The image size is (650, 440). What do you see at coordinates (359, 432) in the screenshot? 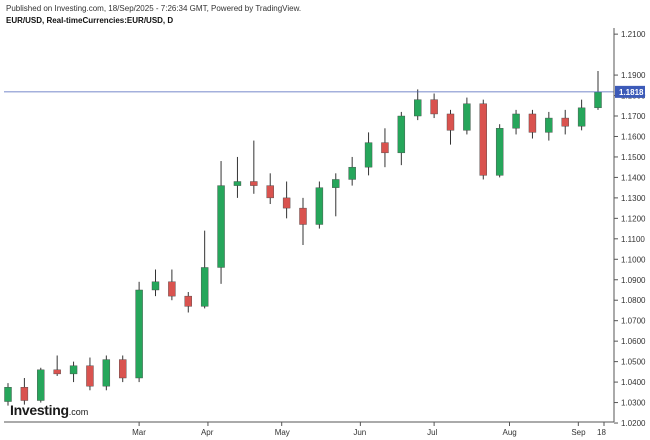
I see `x-tick-label: Jun` at bounding box center [359, 432].